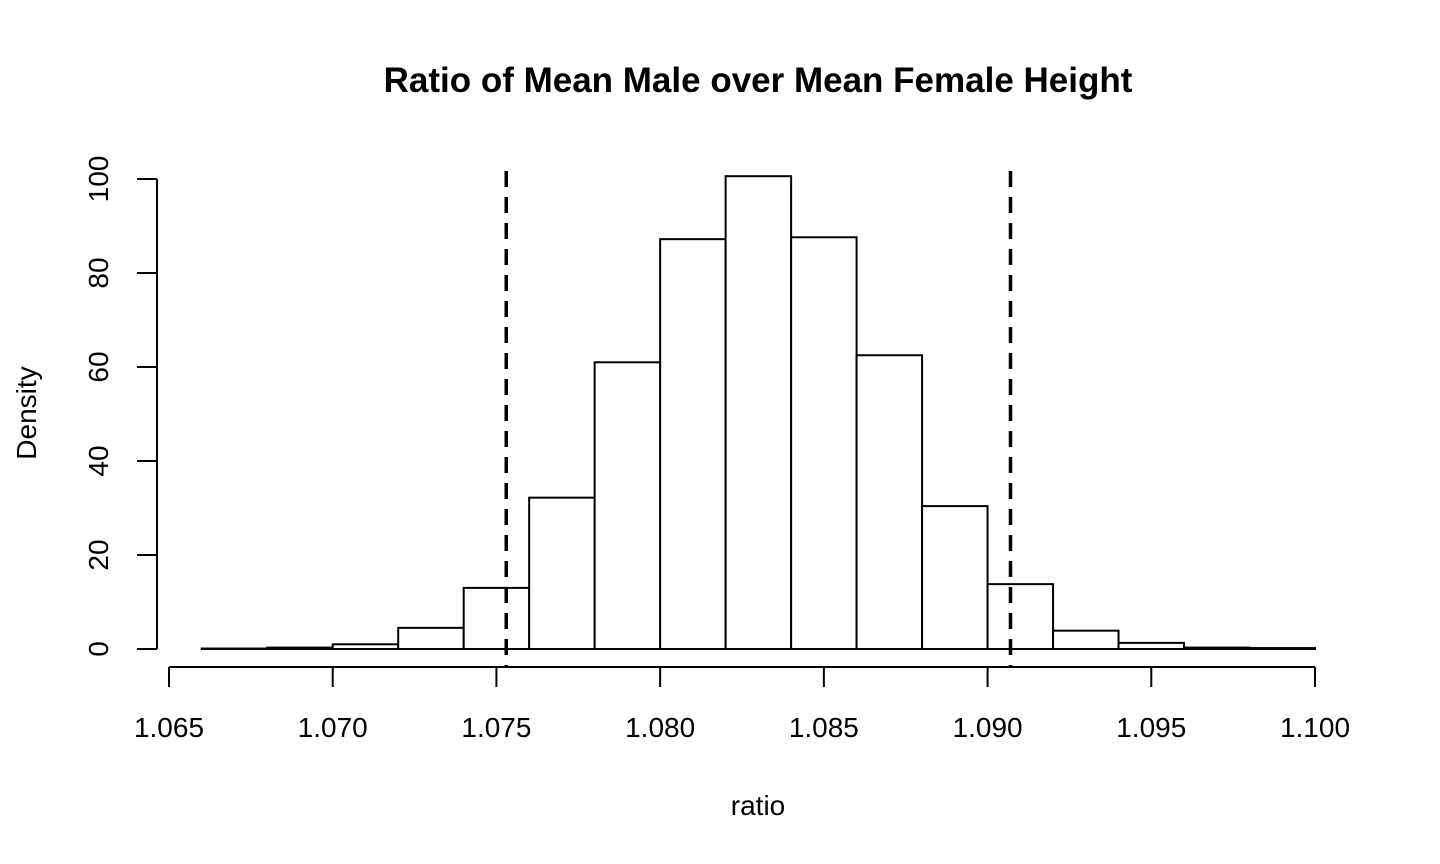 The width and height of the screenshot is (1440, 864). What do you see at coordinates (26, 412) in the screenshot?
I see `y-axis-label: Density` at bounding box center [26, 412].